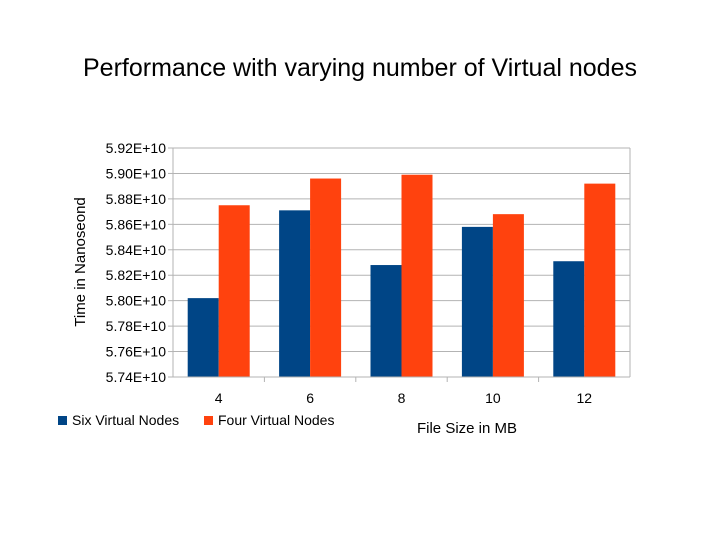  I want to click on y-tick-label: 5.76E+10, so click(136, 352).